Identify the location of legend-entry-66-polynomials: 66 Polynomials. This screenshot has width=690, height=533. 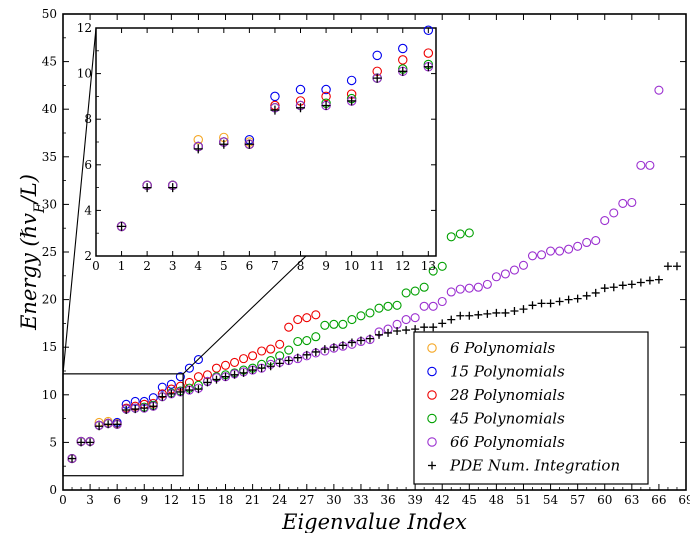
(496, 442).